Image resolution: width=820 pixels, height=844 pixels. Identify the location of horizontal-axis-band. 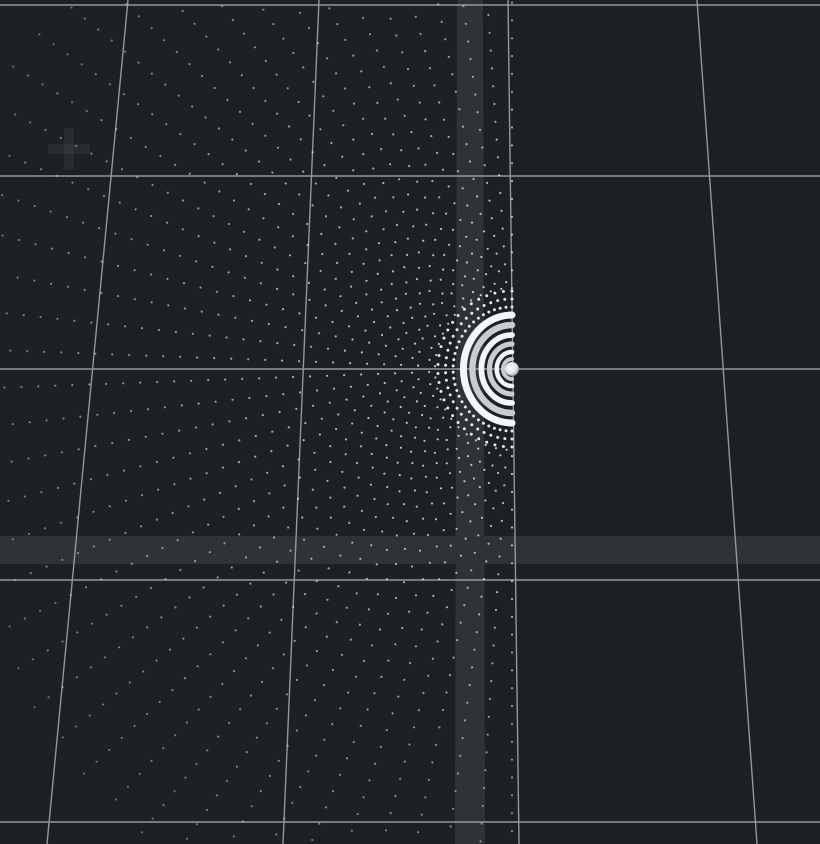
(410, 550).